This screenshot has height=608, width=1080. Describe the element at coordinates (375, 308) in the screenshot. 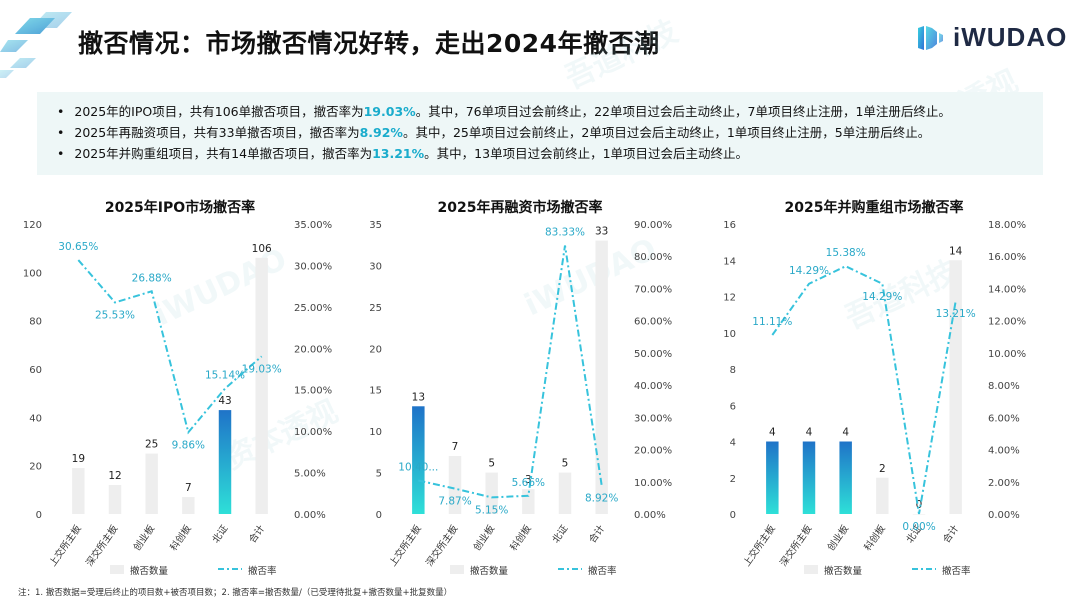

I see `y-tick-left: 25` at that location.